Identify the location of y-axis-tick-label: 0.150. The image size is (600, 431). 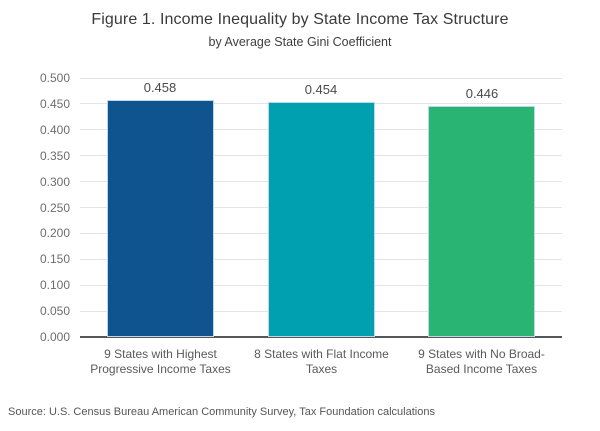
(54, 259).